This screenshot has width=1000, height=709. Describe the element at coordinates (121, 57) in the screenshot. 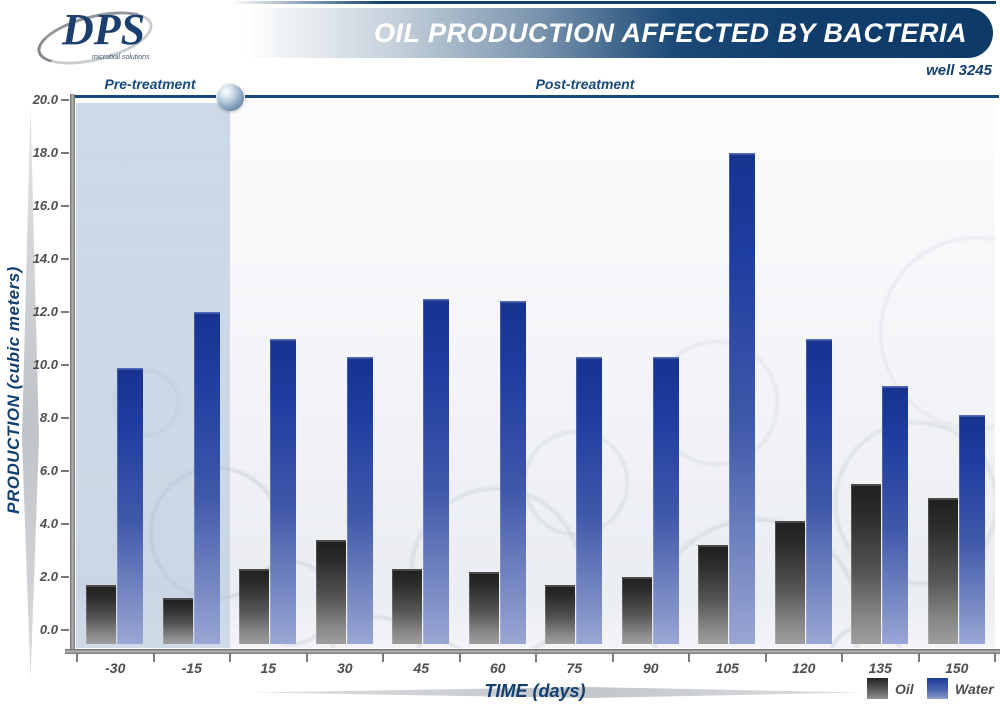

I see `logo-subtext: microbial solutions` at that location.